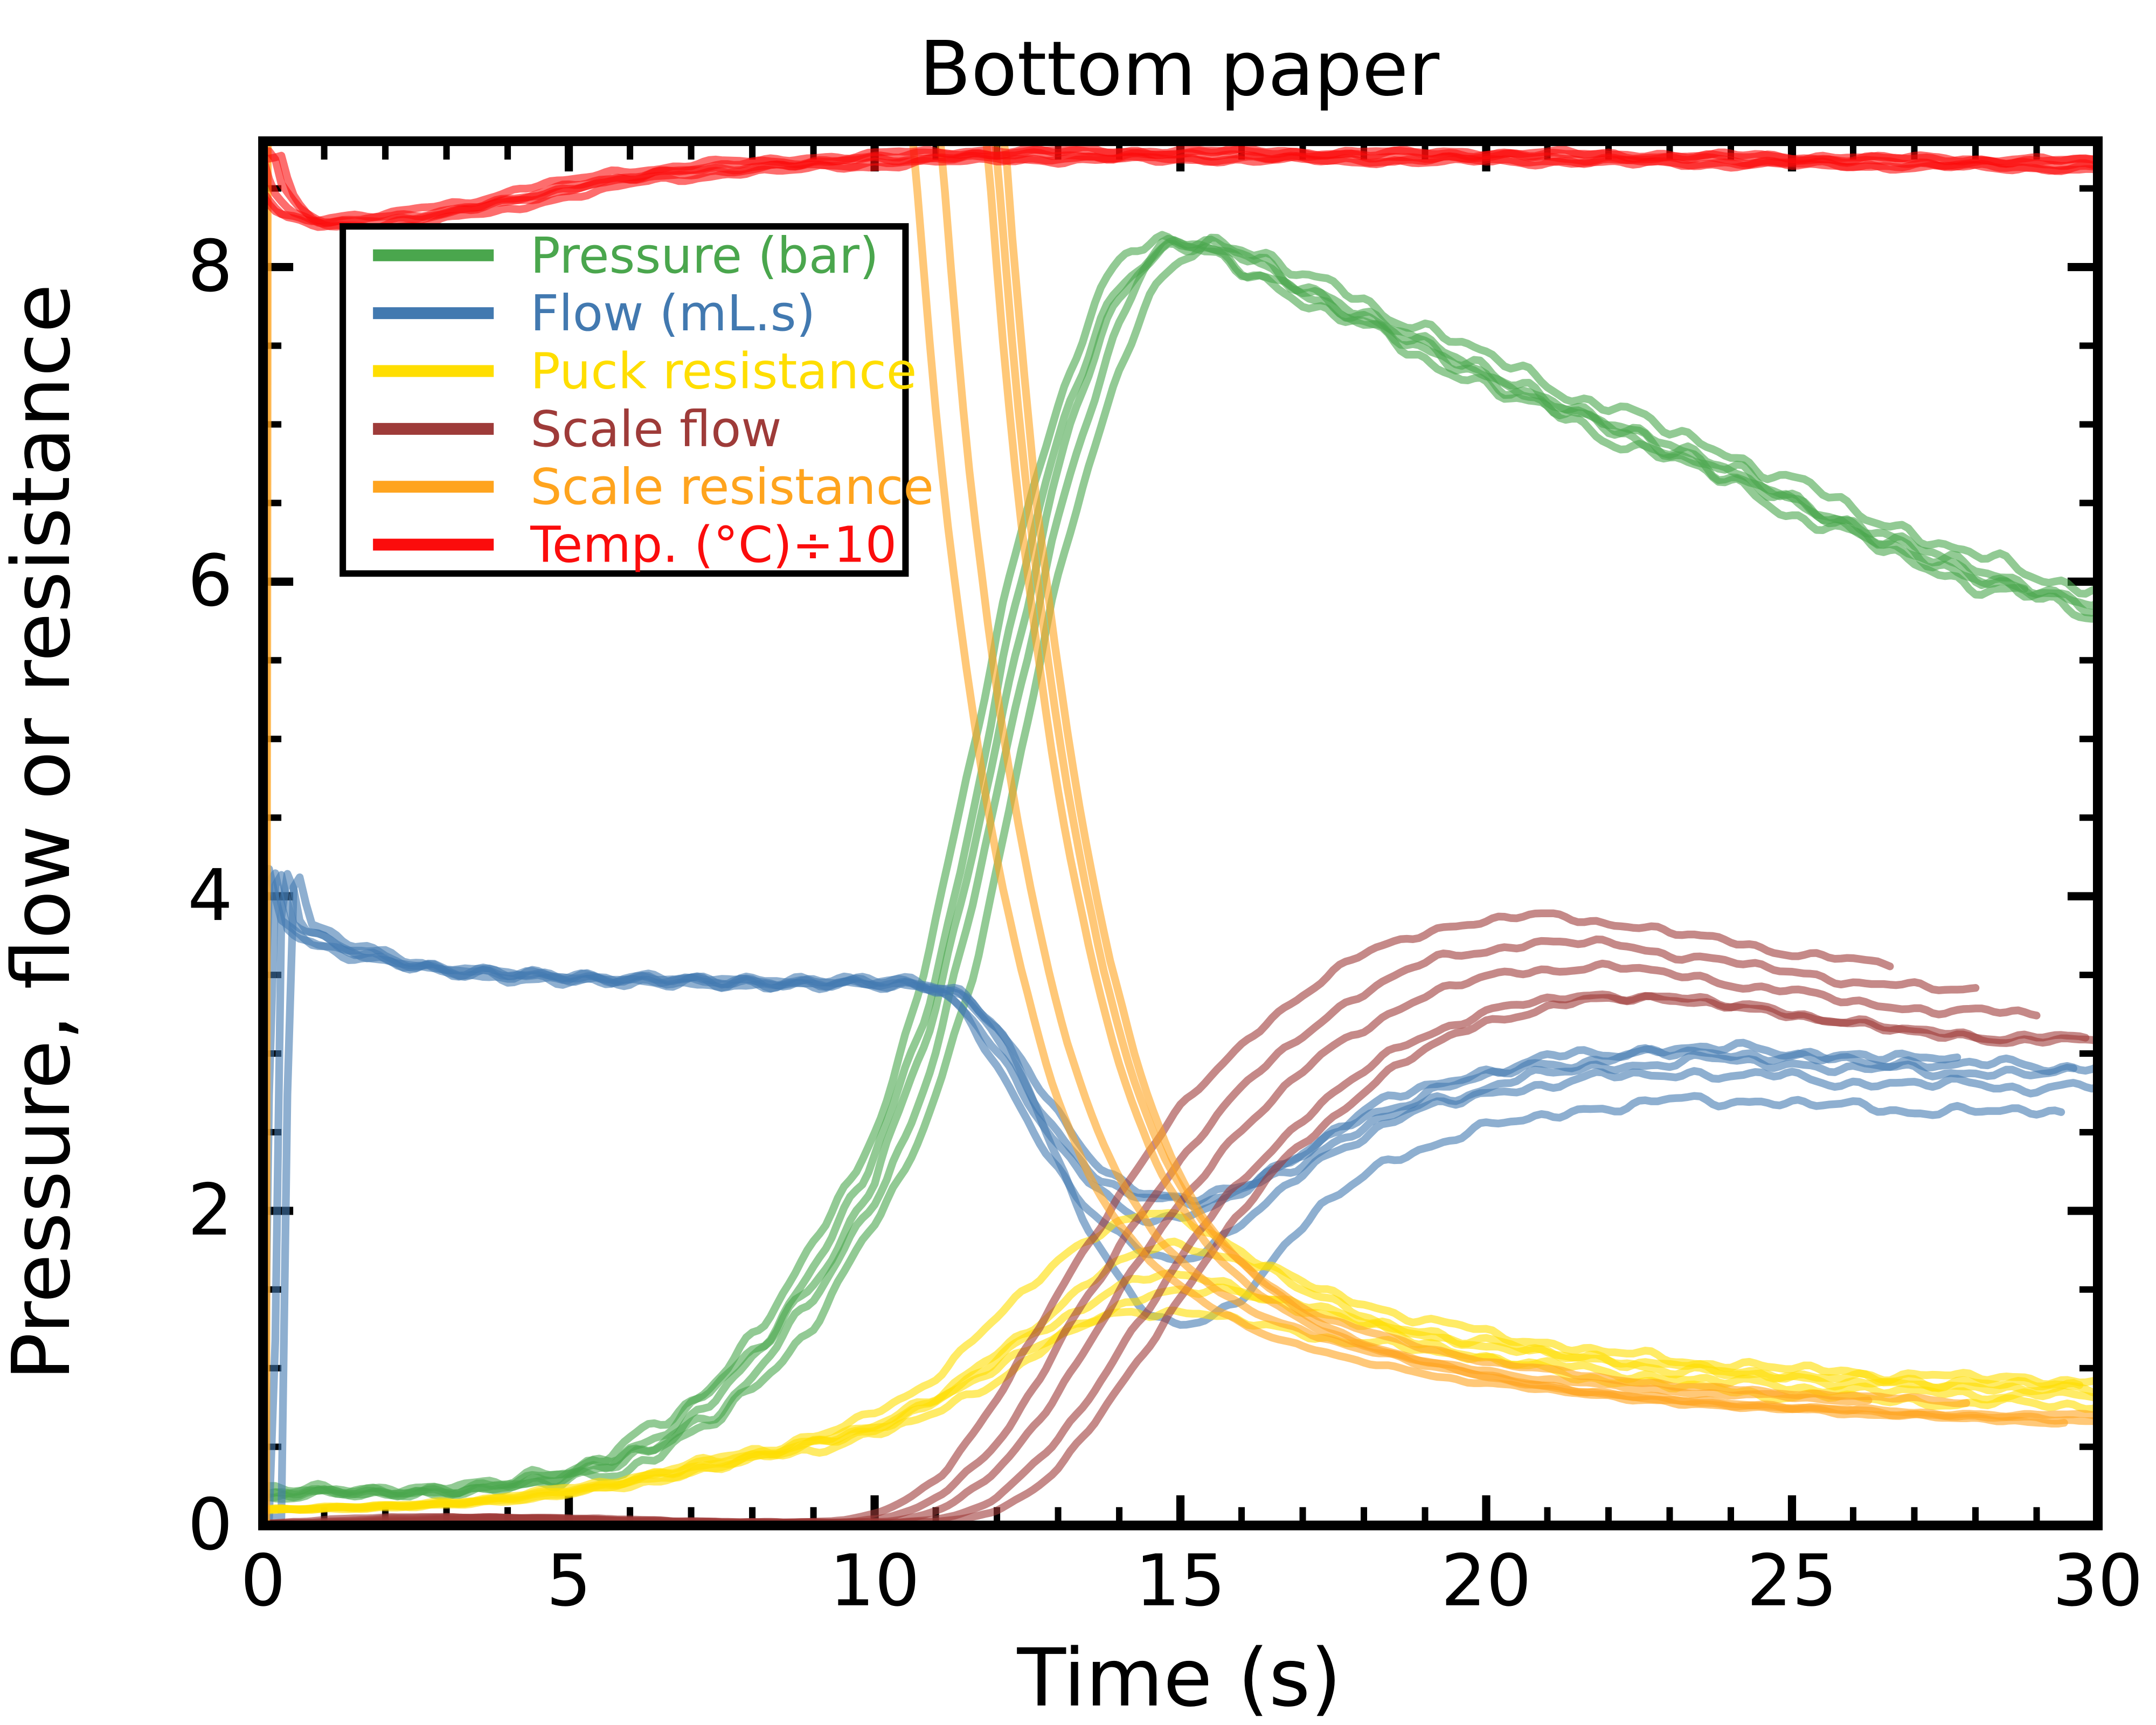  Describe the element at coordinates (656, 429) in the screenshot. I see `legend-label: Scale flow` at that location.